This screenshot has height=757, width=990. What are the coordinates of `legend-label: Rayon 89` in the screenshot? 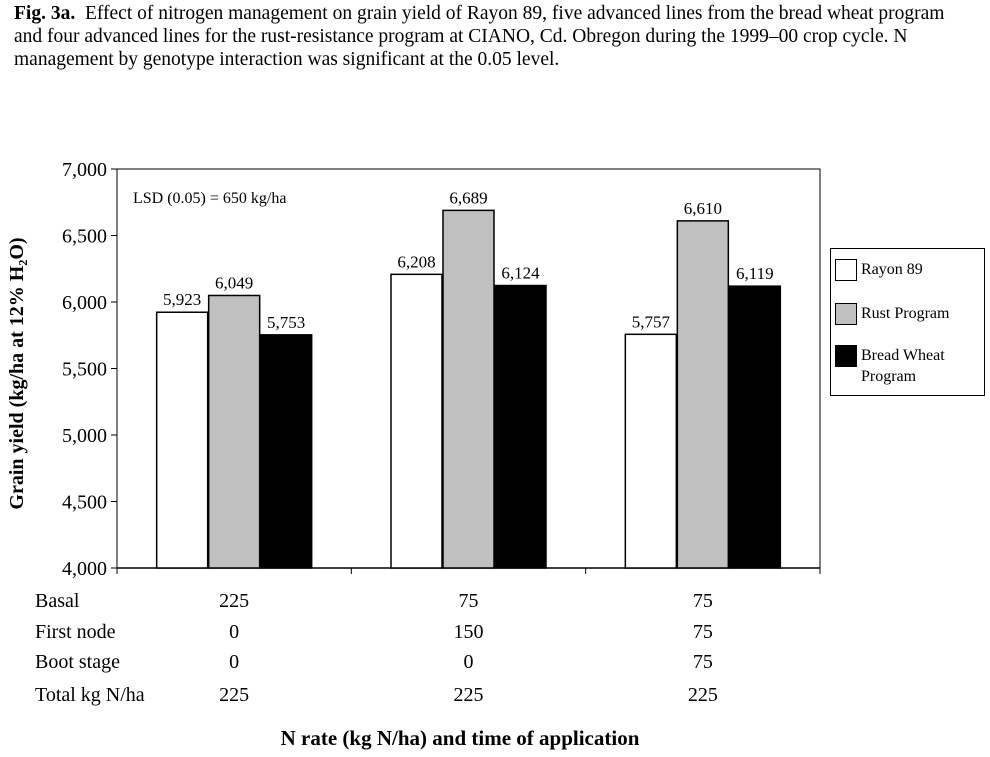 It's located at (892, 269).